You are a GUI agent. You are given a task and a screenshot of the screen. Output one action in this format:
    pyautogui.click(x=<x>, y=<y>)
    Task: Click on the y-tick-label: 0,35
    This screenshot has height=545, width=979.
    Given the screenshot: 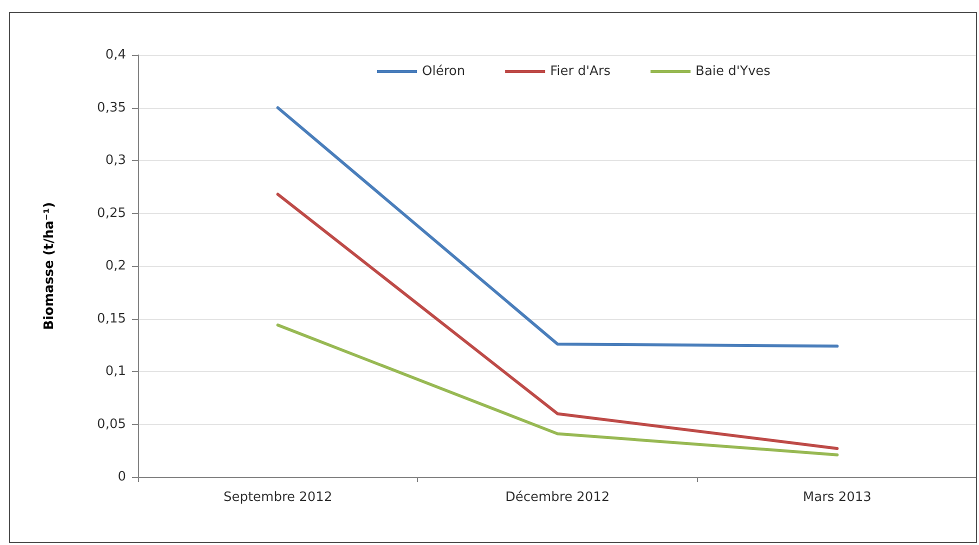 What is the action you would take?
    pyautogui.click(x=111, y=108)
    